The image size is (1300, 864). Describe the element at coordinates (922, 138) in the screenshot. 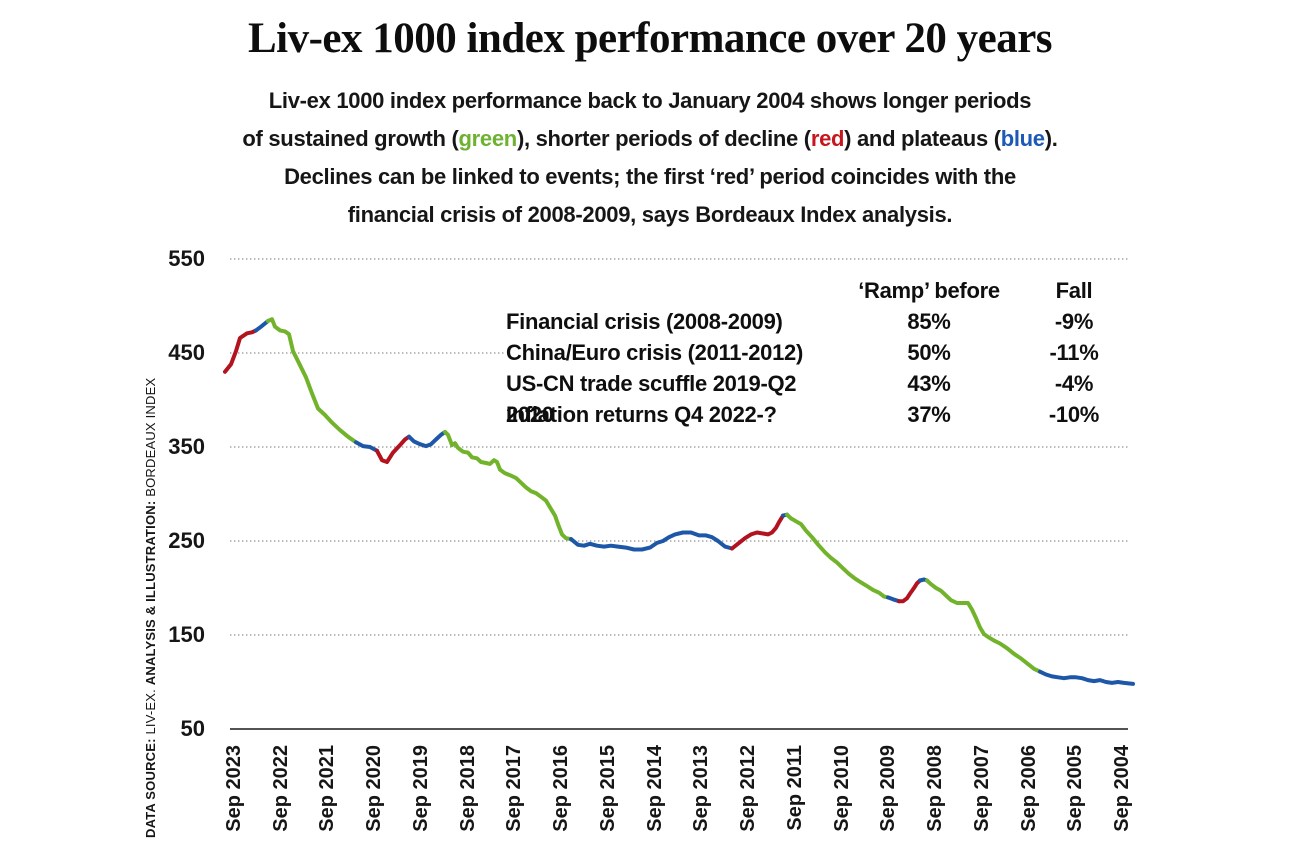

I see `subtitle-line2-p3: ) and plateaus (` at that location.